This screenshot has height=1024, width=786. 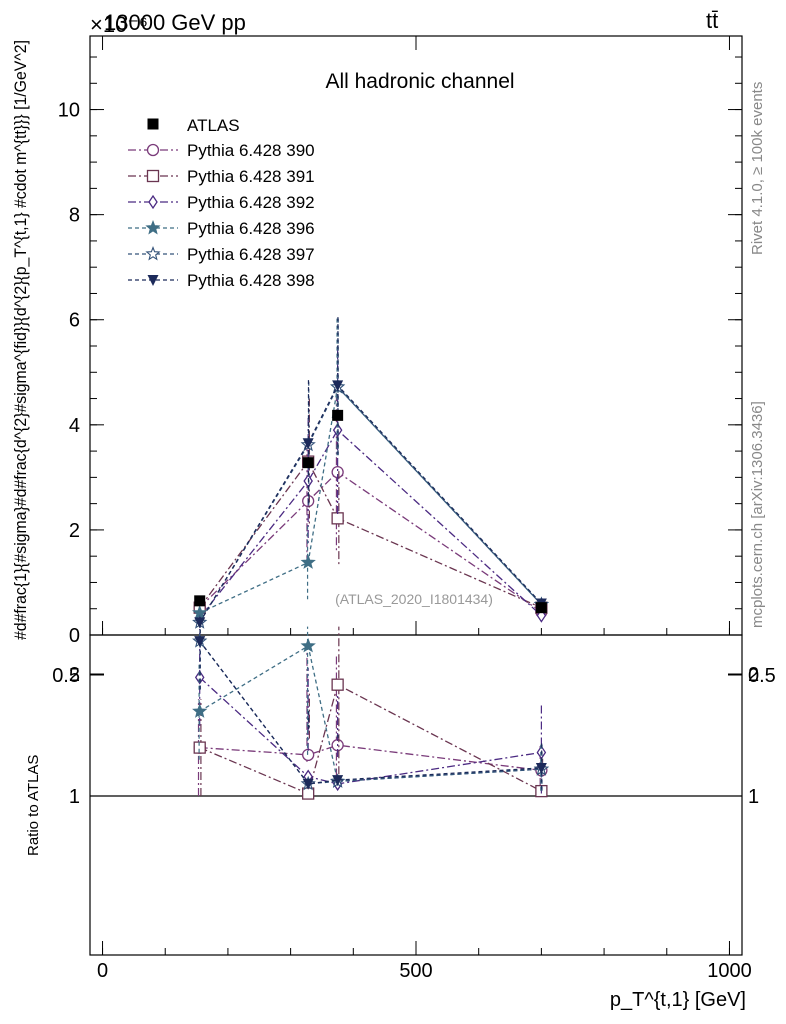 I want to click on ratio-tick-label-right-1: 1, so click(x=753, y=797).